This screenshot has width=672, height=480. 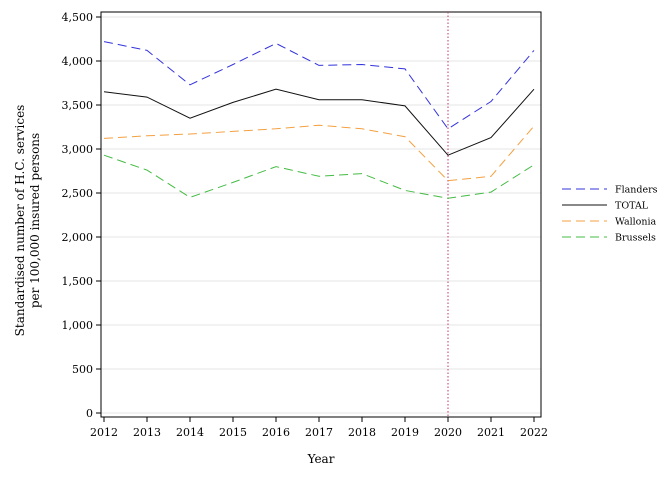 I want to click on x-tick-label: 2022, so click(x=534, y=432).